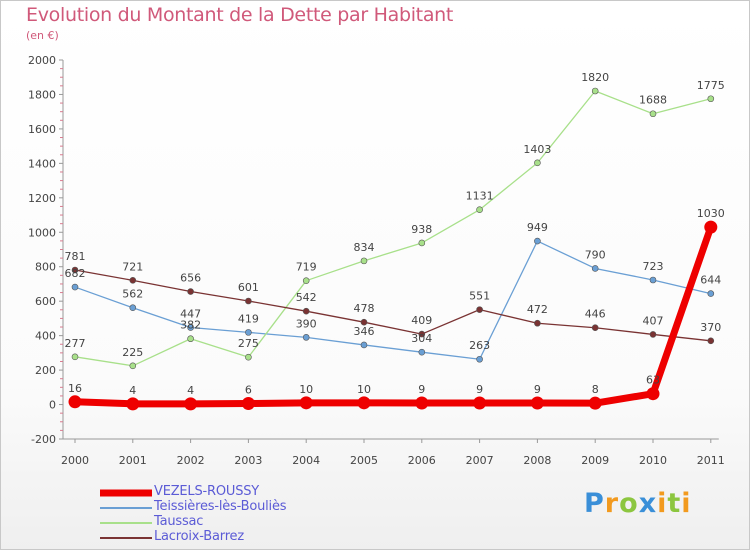  I want to click on logo-letter: r, so click(612, 503).